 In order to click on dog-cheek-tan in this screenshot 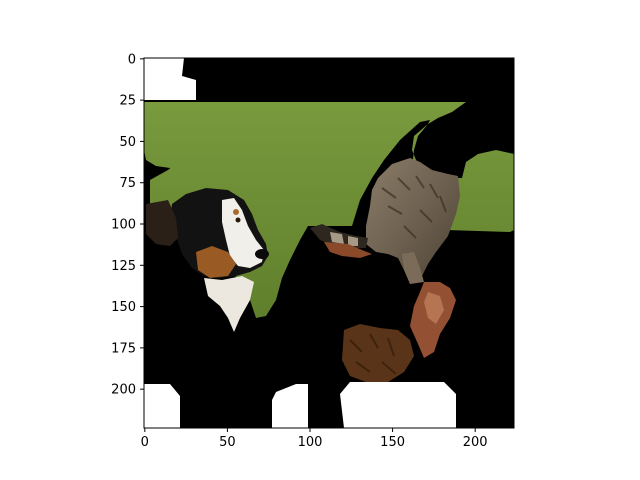, I will do `click(216, 262)`.